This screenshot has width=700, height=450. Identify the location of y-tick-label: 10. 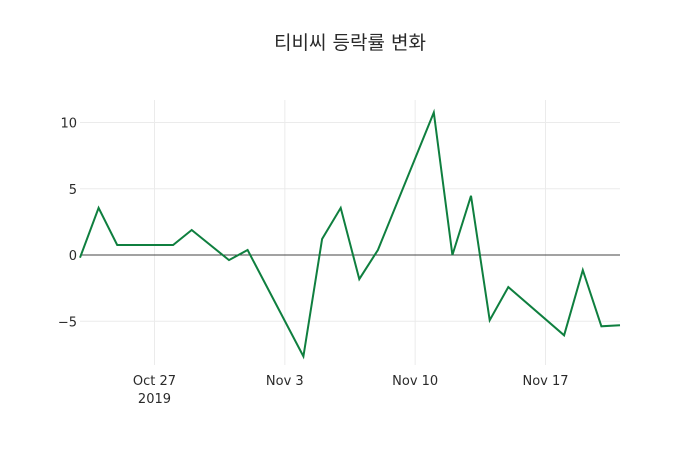
(68, 124).